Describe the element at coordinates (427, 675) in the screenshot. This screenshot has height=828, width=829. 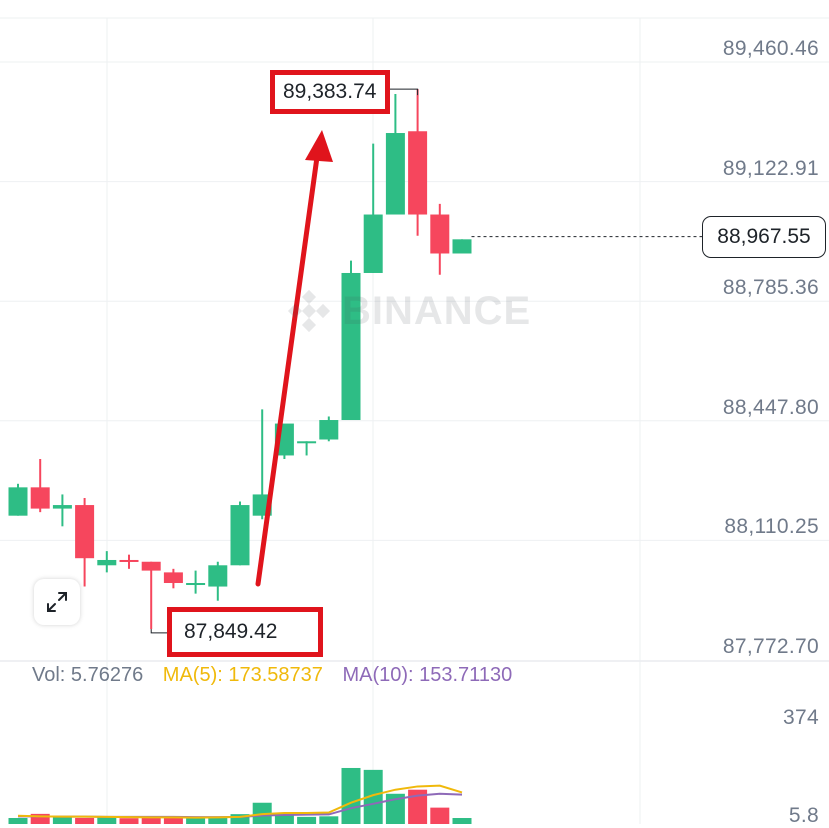
I see `ma10-value: MA(10): 153.71130` at that location.